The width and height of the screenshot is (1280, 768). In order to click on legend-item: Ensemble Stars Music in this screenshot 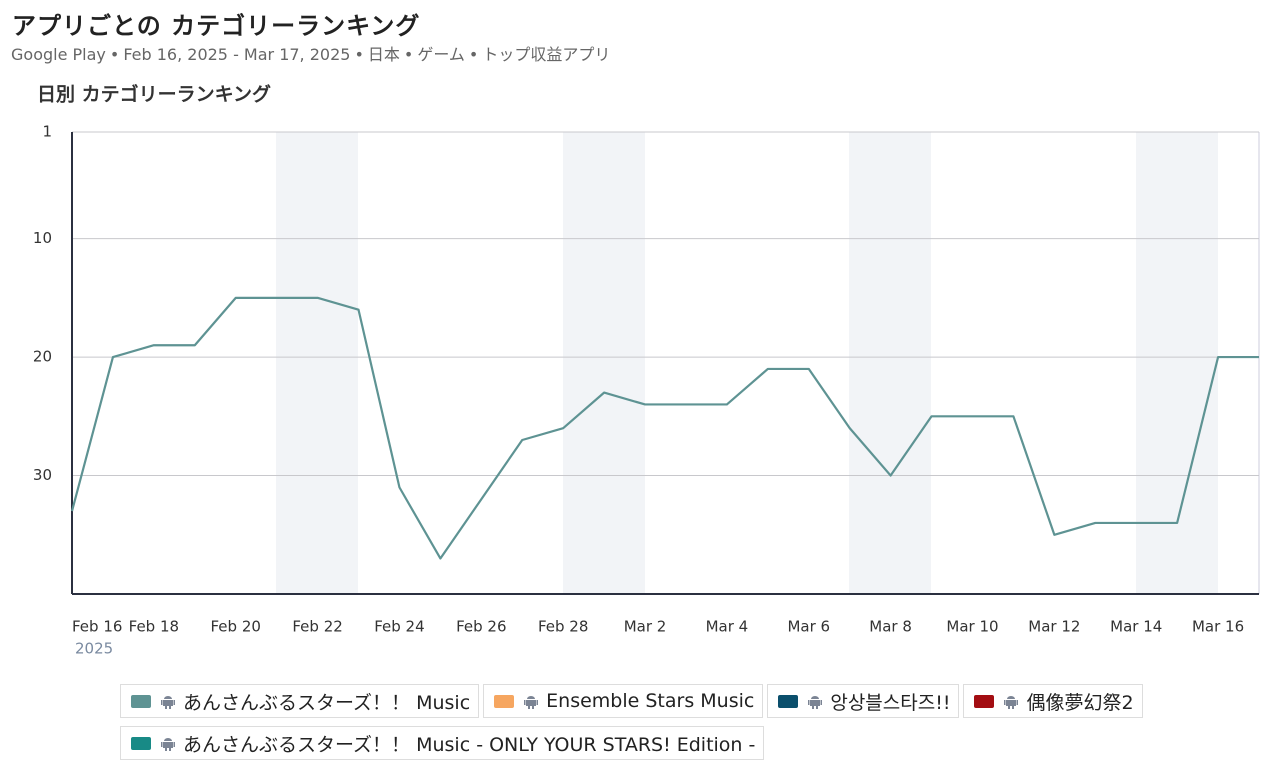, I will do `click(623, 701)`.